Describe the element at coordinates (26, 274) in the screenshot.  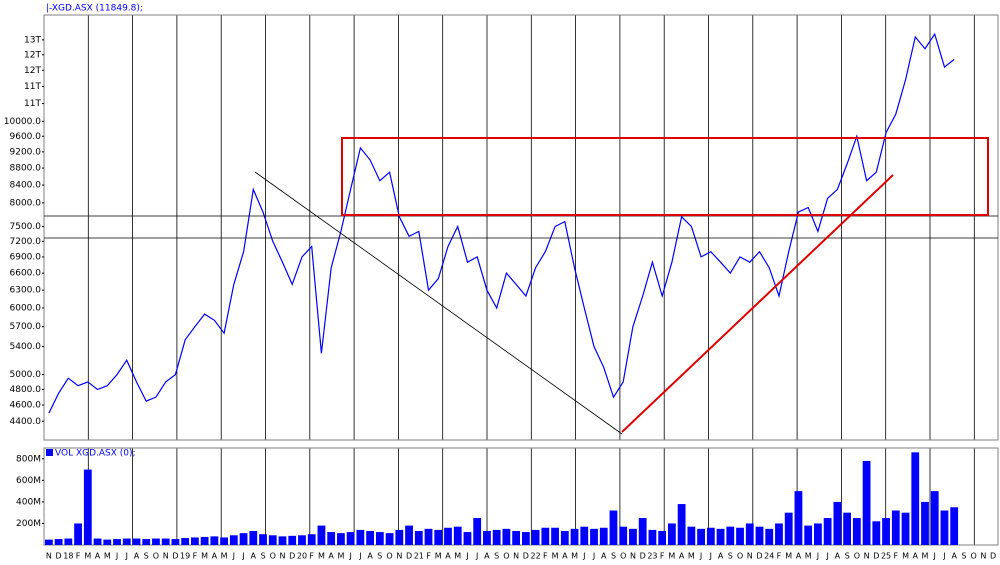
I see `y-tick-label: 6600.0` at that location.